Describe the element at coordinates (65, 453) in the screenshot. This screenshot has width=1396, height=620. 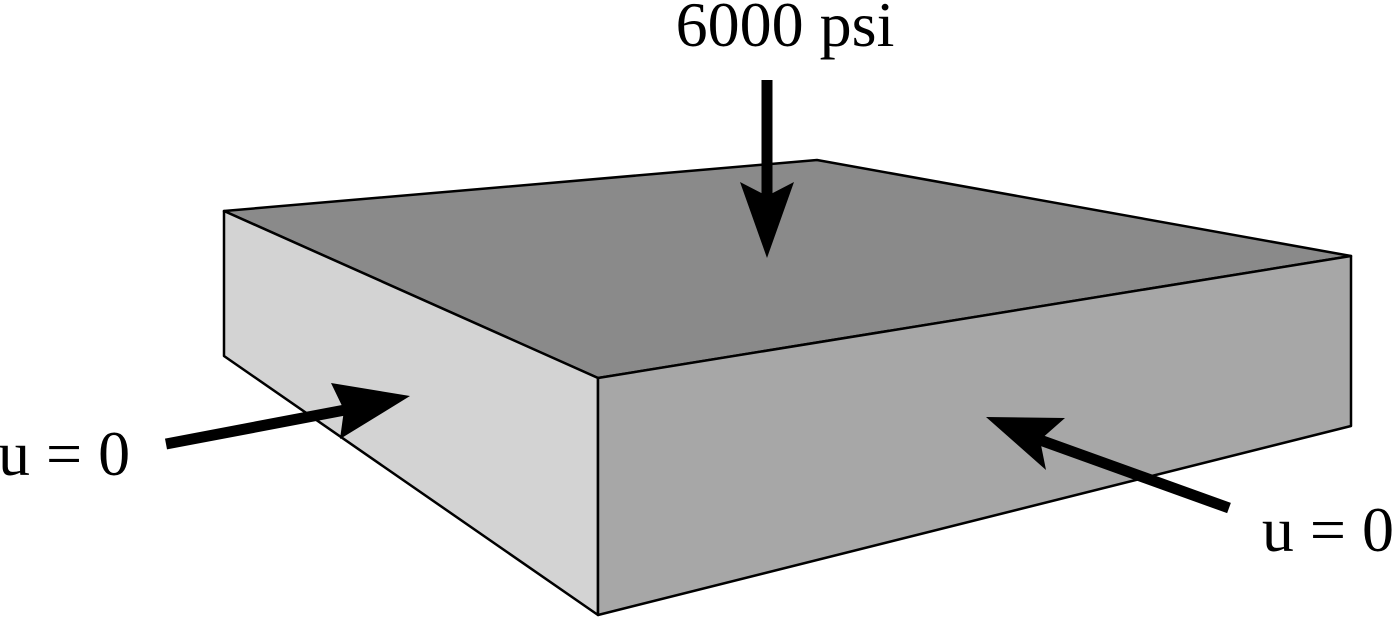
I see `left-bc-label: u = 0` at that location.